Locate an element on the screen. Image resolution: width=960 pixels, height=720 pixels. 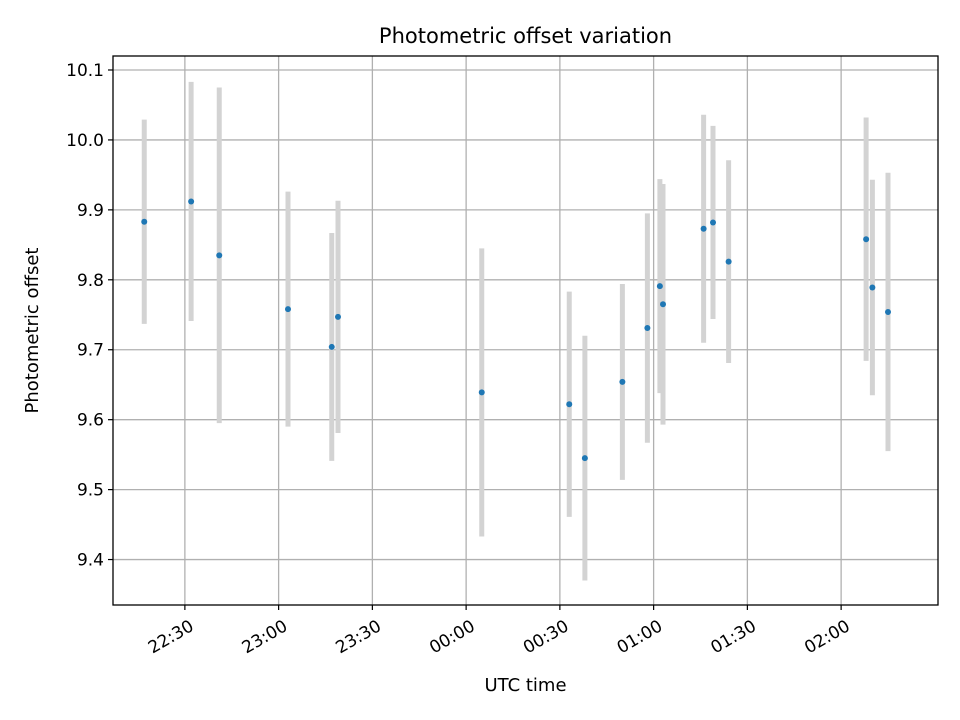
y-tick-label: 9.9 is located at coordinates (90, 211).